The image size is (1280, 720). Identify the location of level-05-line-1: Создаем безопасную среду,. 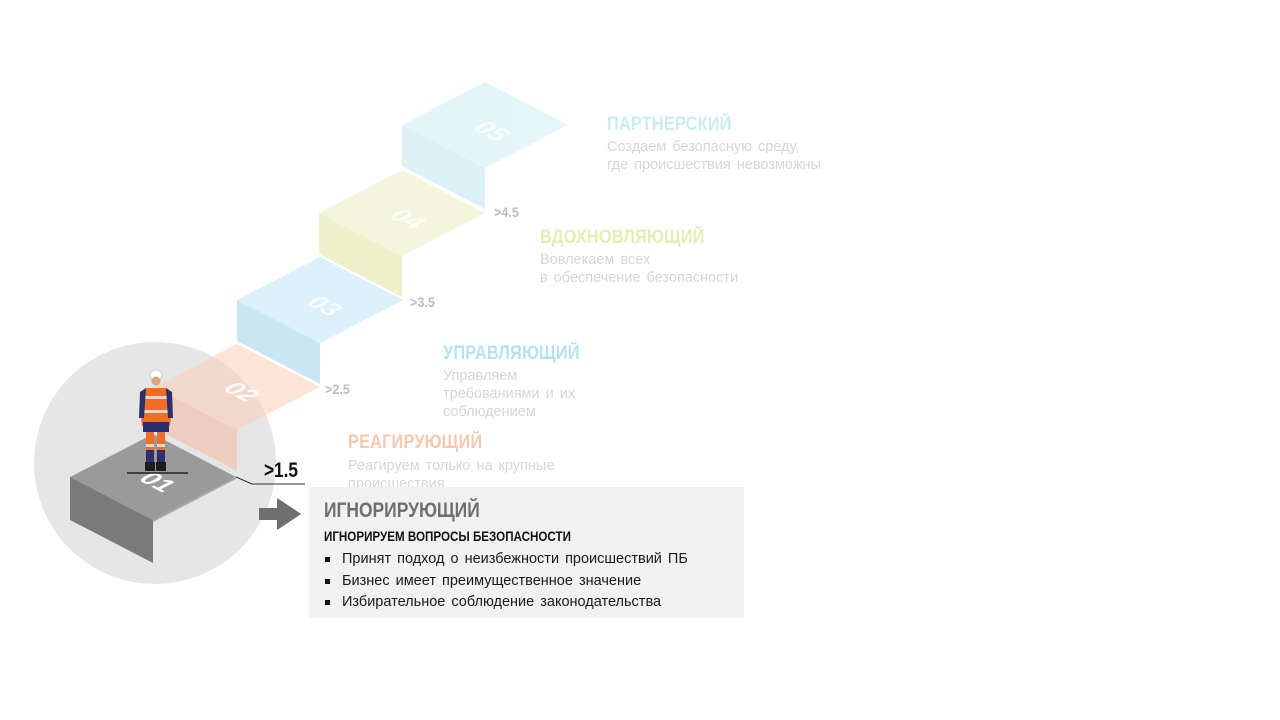
(703, 147).